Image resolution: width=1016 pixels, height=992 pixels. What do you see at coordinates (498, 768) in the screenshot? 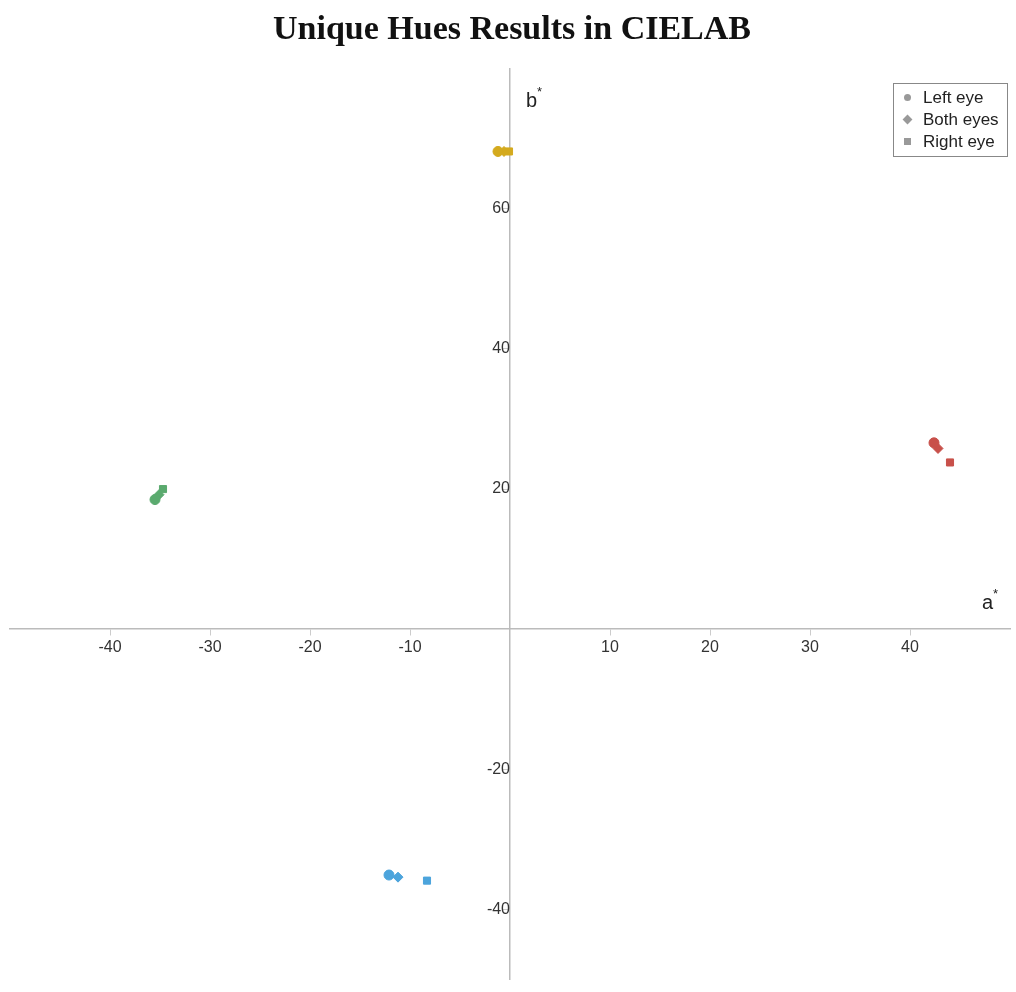
I see `y-tick-label: -20` at bounding box center [498, 768].